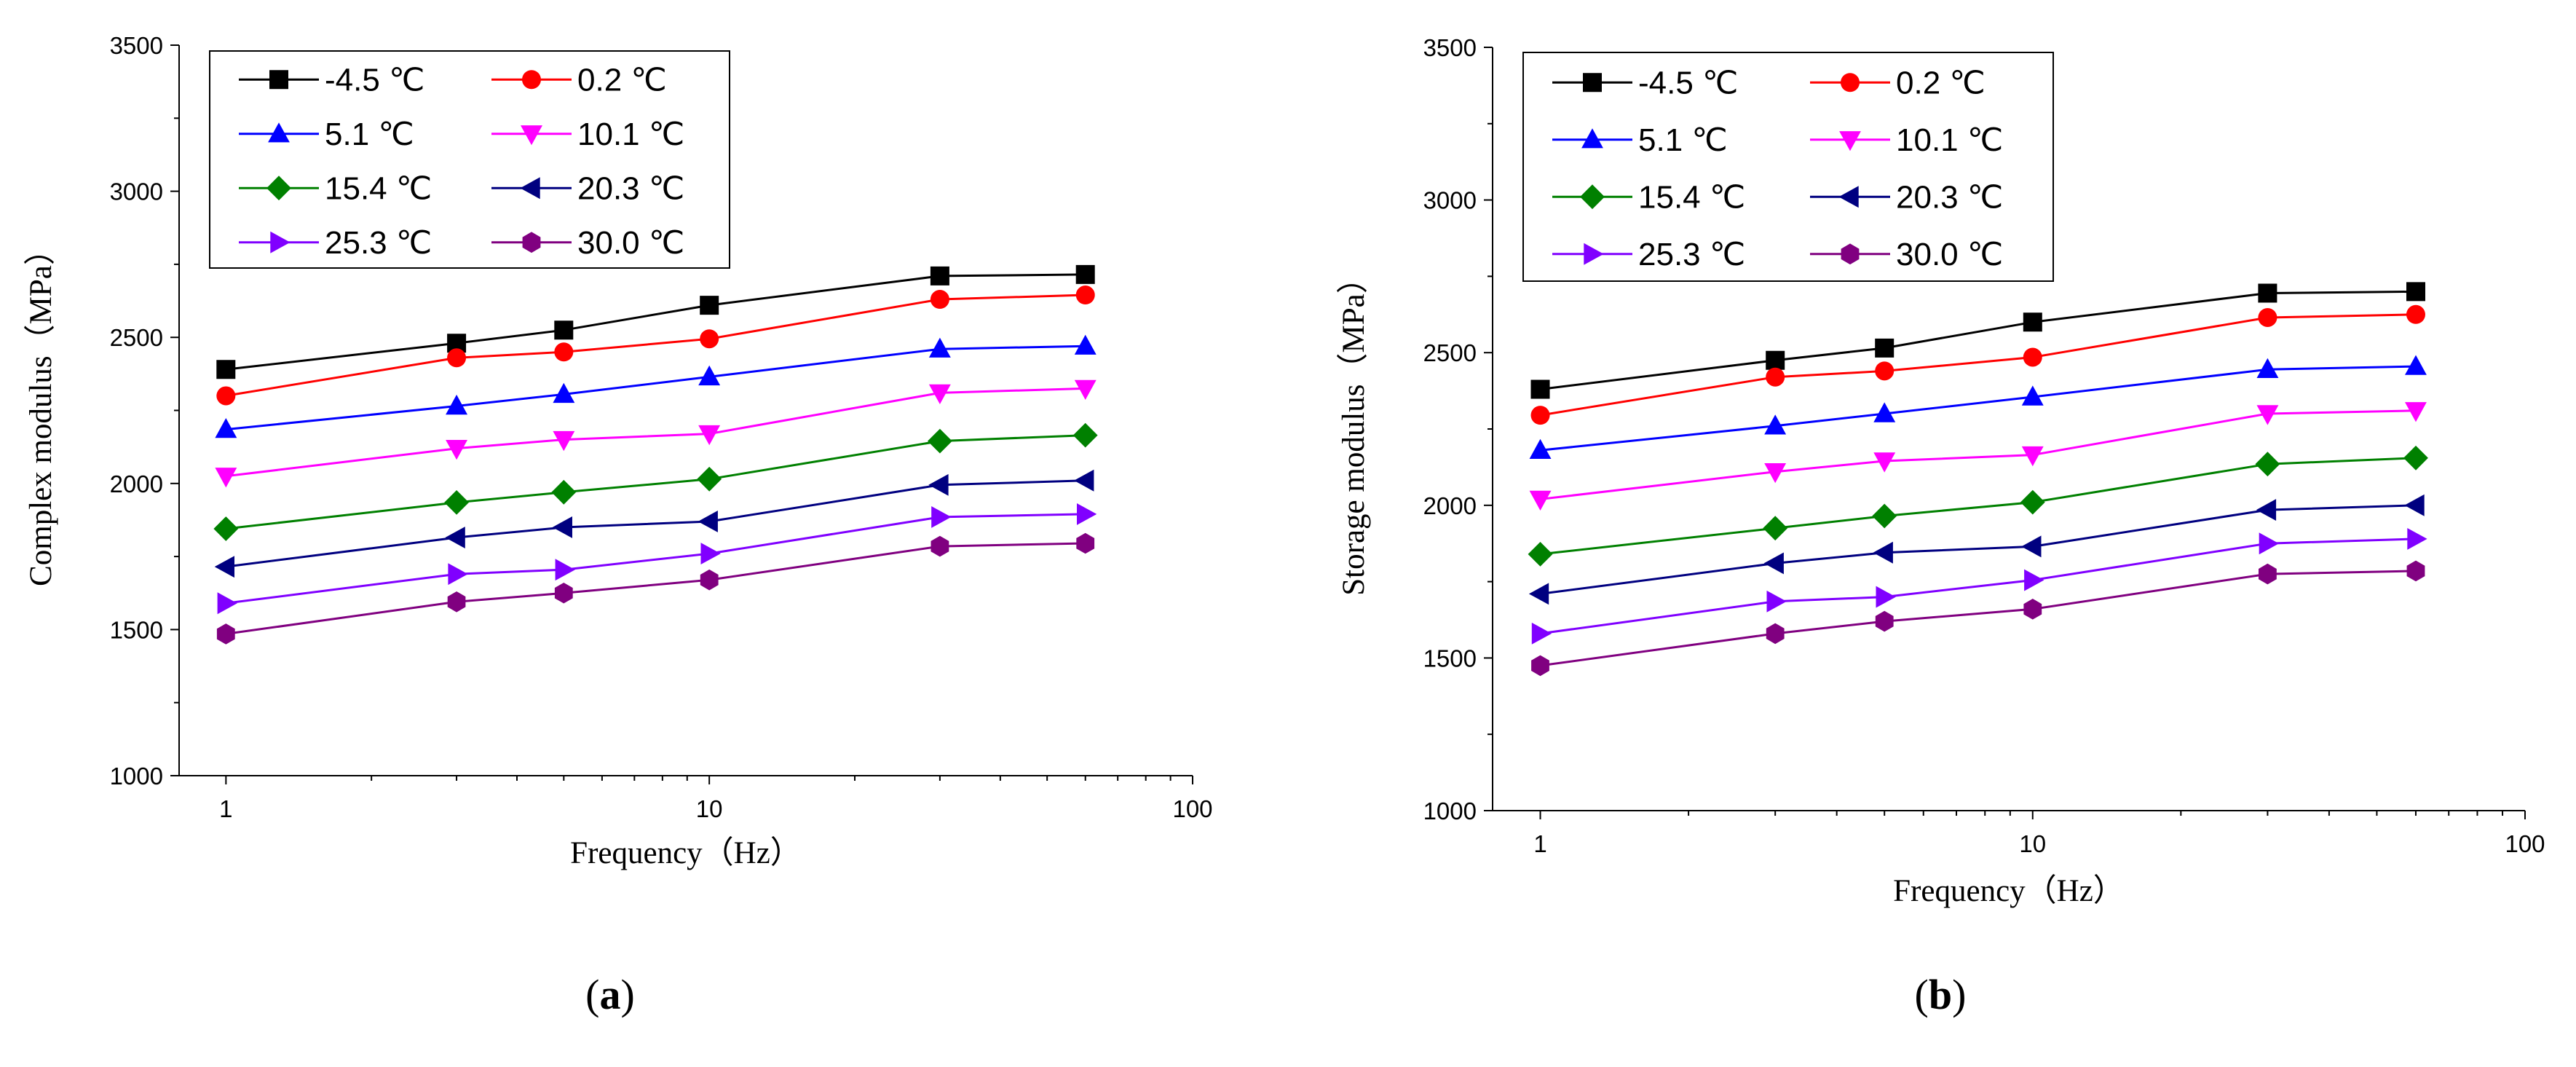  What do you see at coordinates (1692, 254) in the screenshot?
I see `legend-label: 25.3 ℃` at bounding box center [1692, 254].